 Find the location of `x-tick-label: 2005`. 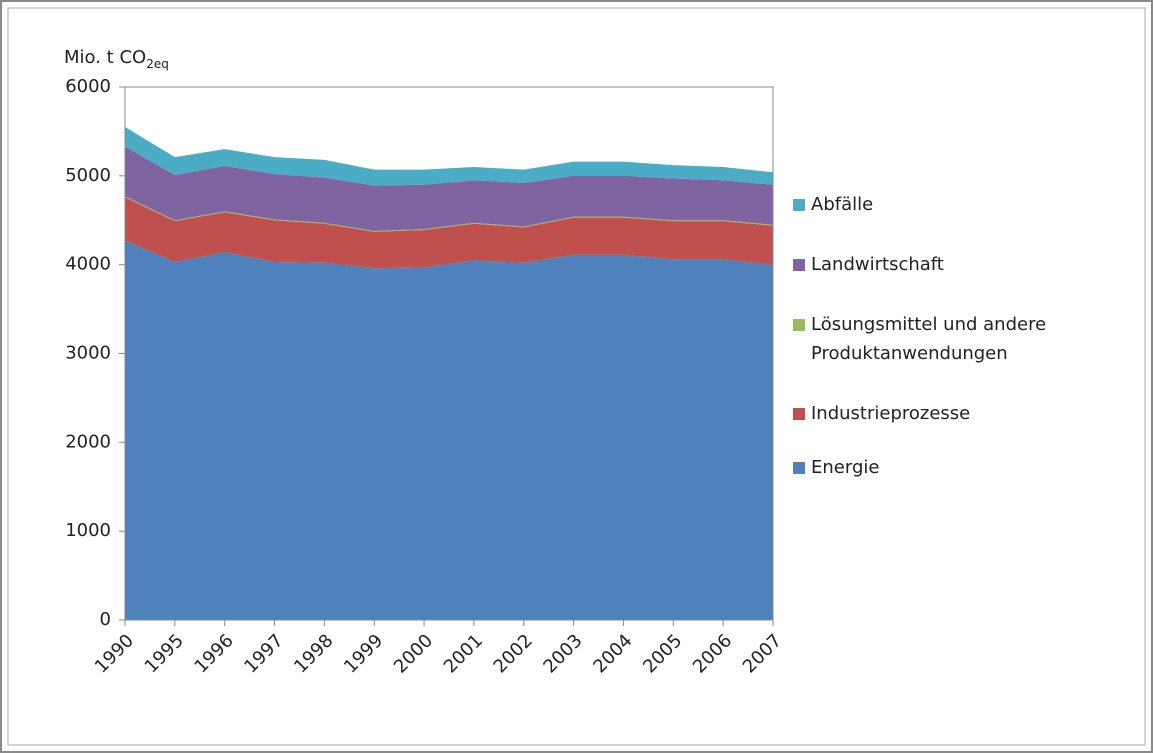

x-tick-label: 2005 is located at coordinates (662, 653).